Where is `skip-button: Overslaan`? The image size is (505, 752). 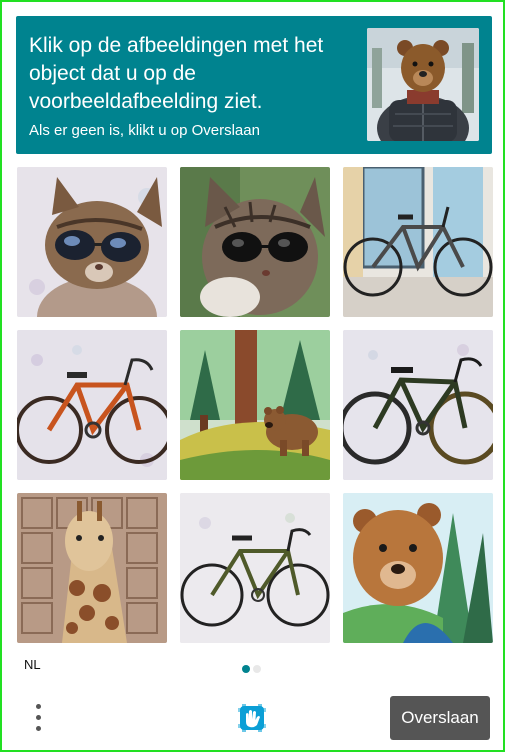
skip-button: Overslaan is located at coordinates (440, 718).